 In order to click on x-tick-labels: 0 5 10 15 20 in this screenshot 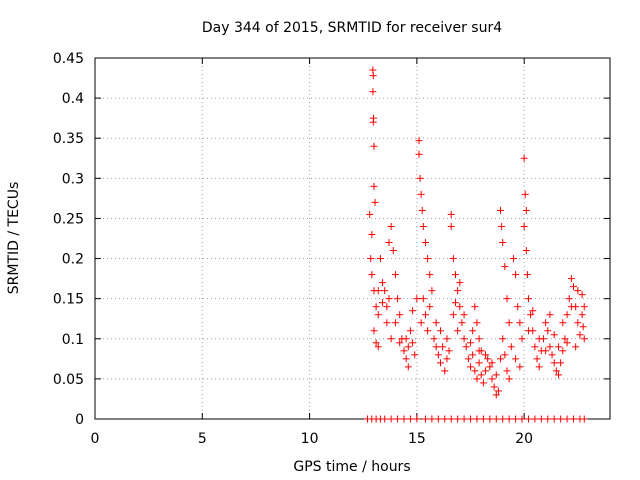, I will do `click(312, 439)`.